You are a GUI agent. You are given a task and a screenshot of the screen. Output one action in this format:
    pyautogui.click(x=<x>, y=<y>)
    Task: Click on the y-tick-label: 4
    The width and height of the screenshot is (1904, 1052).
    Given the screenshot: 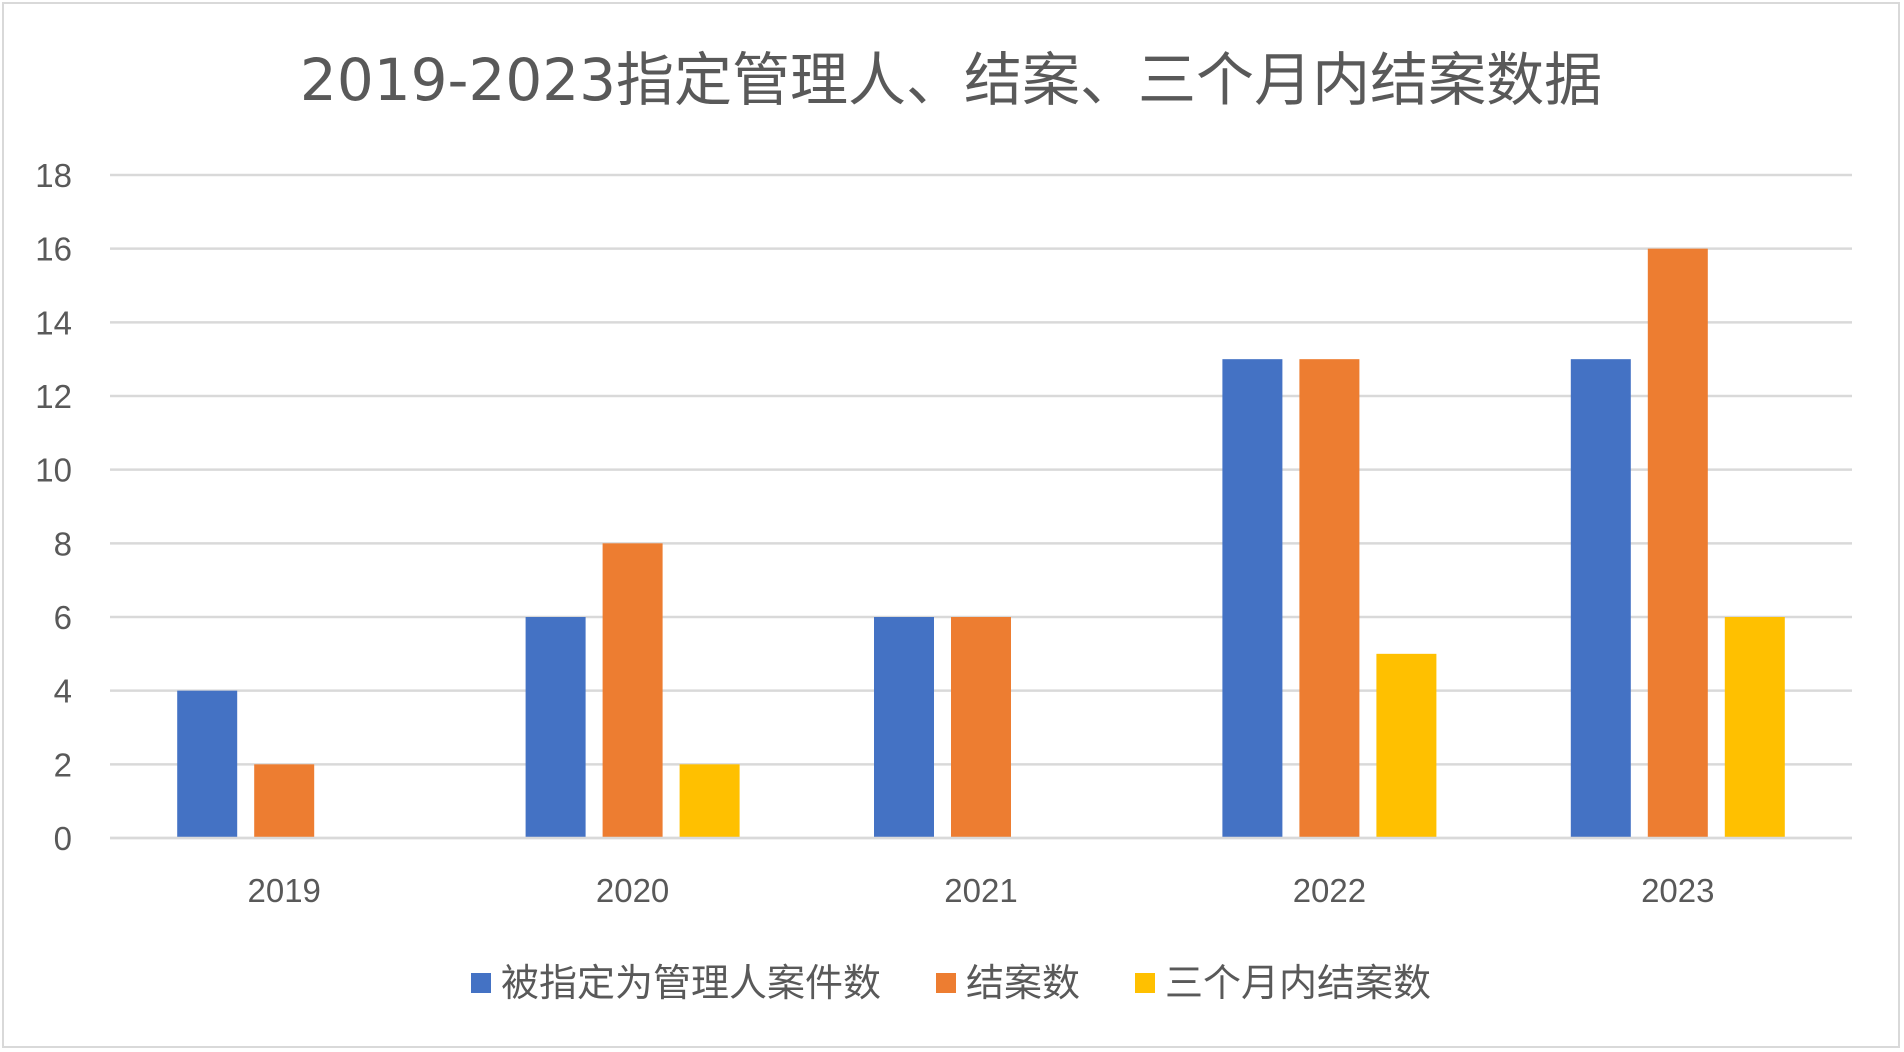 What is the action you would take?
    pyautogui.click(x=63, y=691)
    